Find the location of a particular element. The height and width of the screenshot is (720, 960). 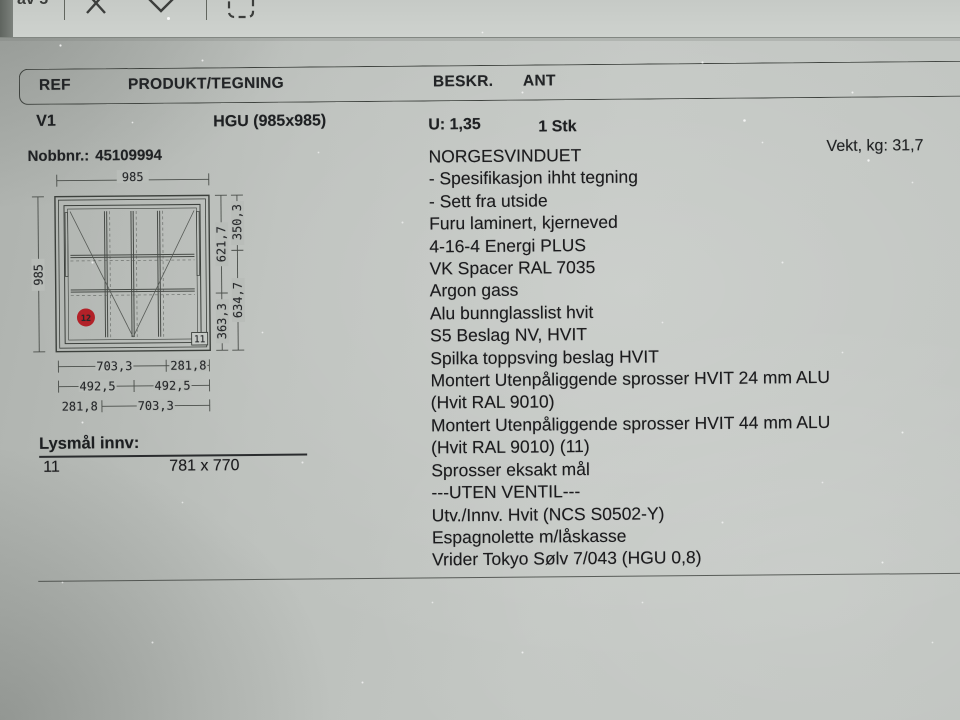

lysmal-size: 781 x 770 is located at coordinates (204, 466).